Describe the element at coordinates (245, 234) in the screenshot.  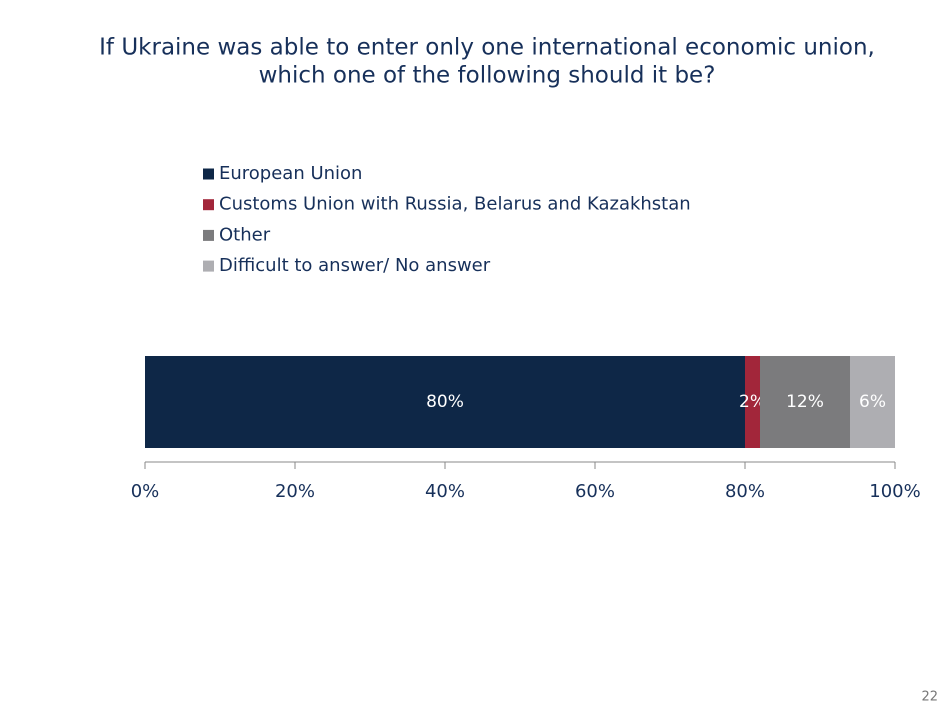
I see `legend-label: Other` at that location.